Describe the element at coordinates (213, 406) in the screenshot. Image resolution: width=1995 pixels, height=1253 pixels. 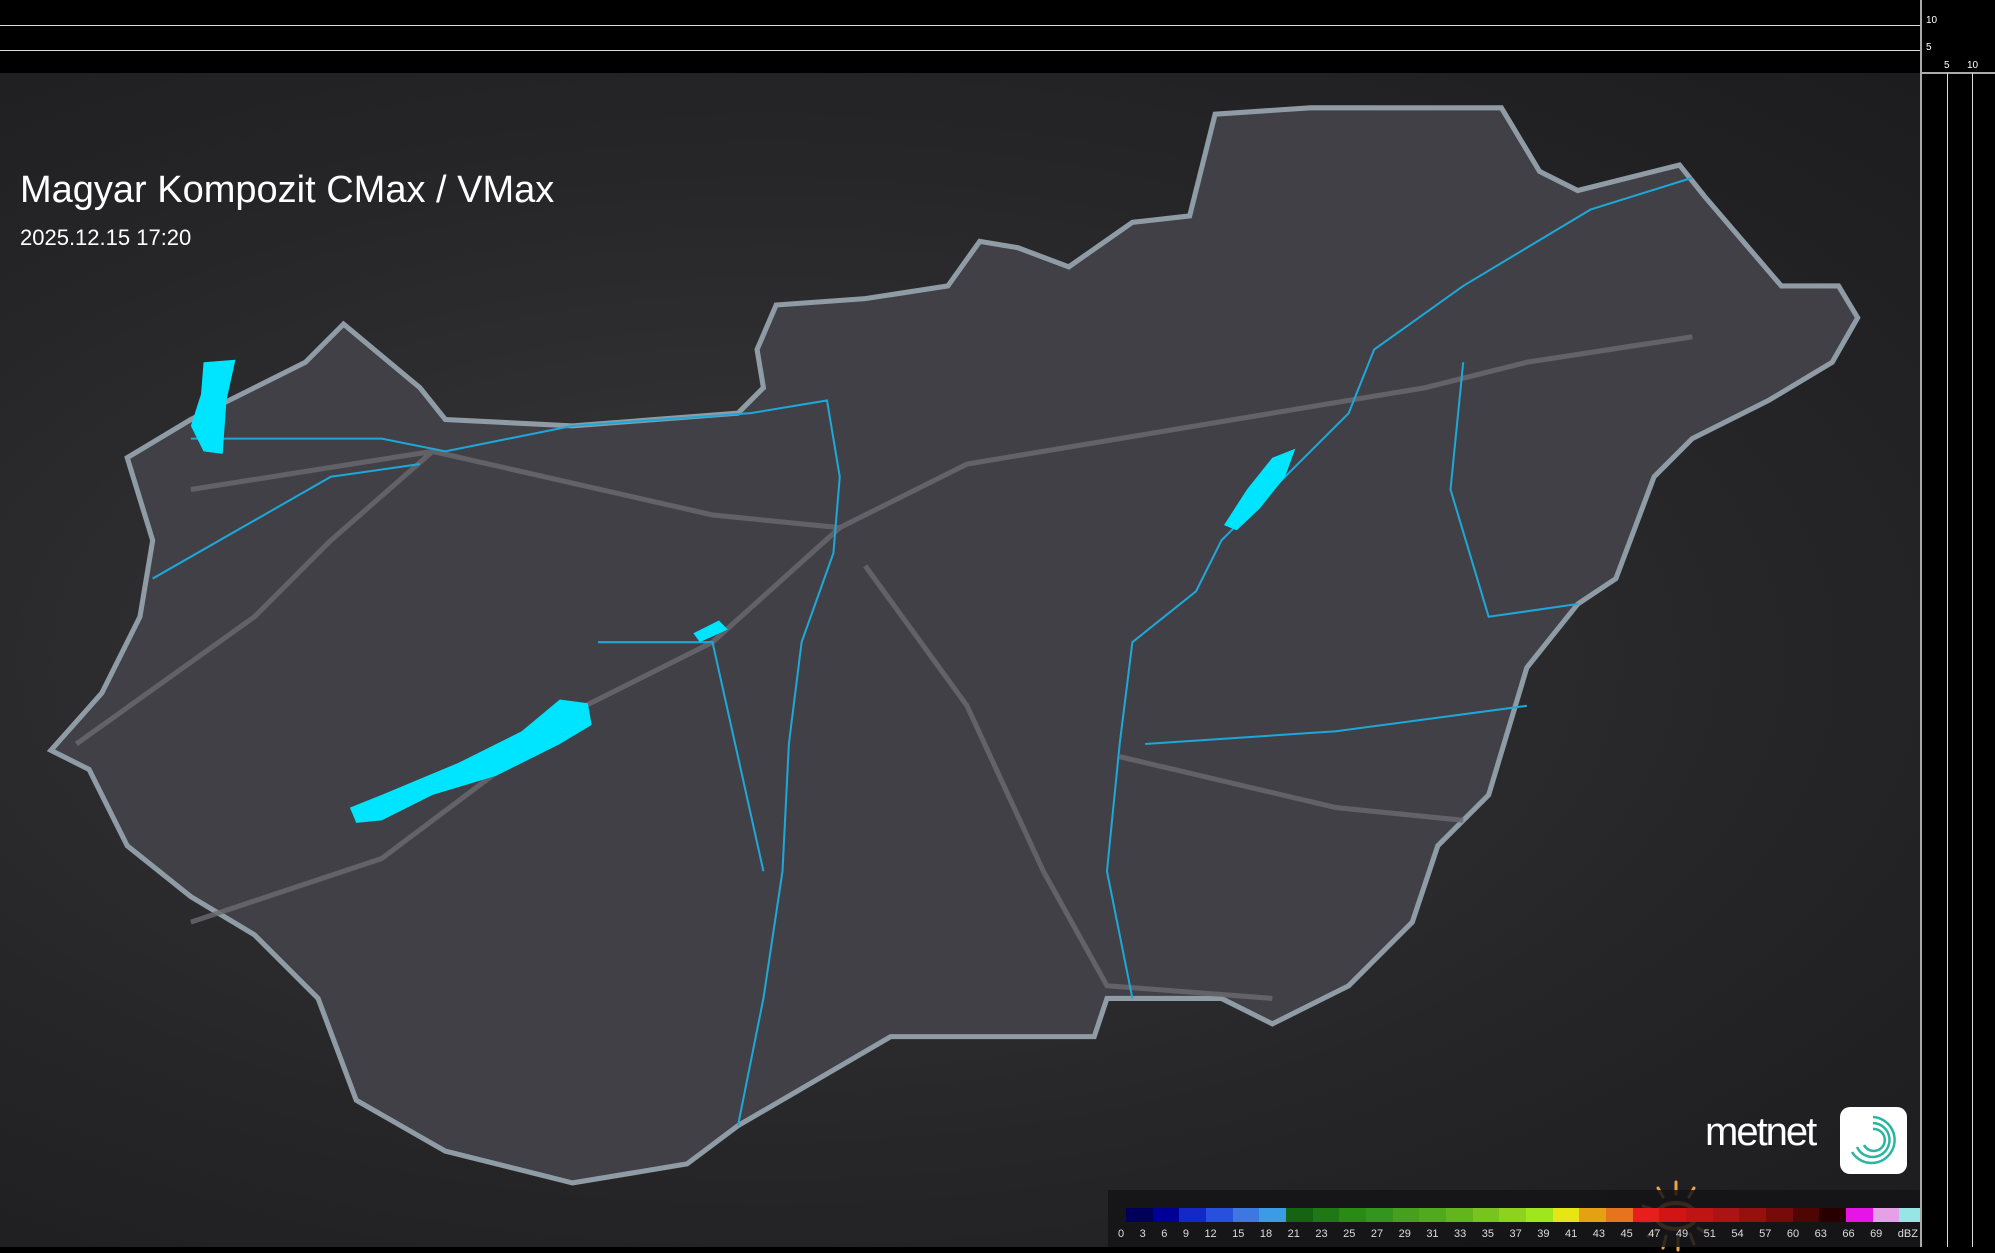
I see `lake-ferto` at that location.